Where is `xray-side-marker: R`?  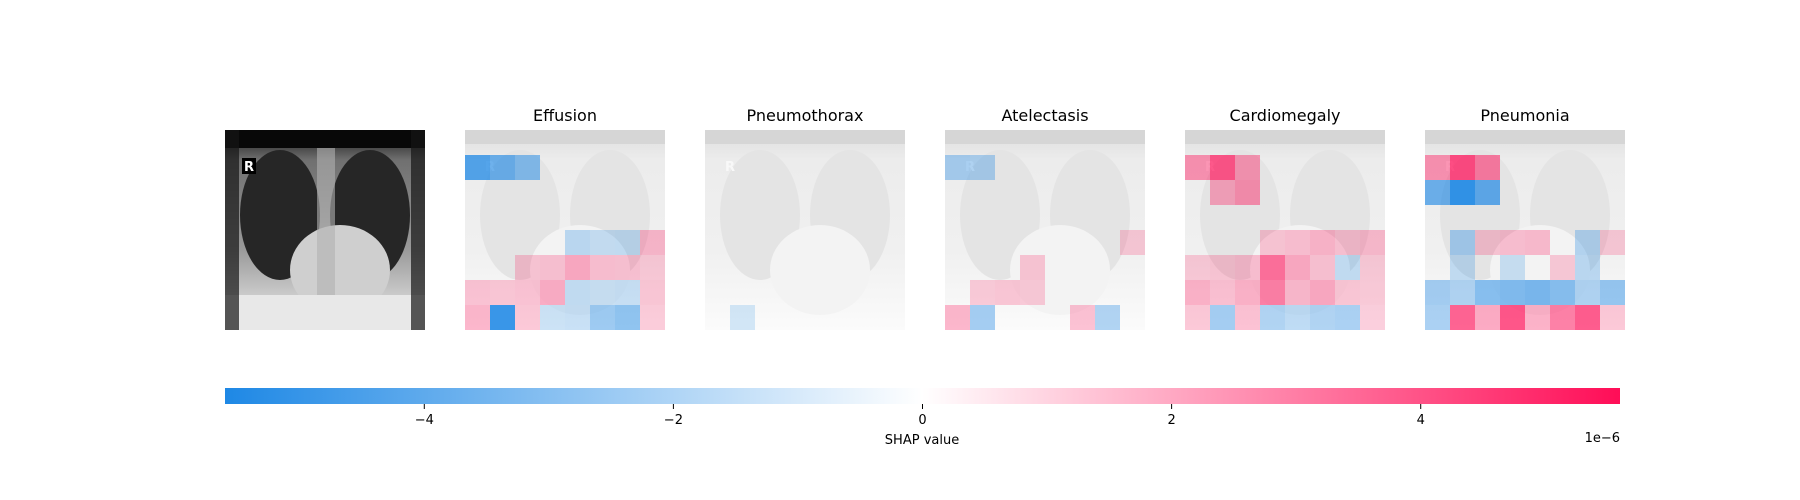
xray-side-marker: R is located at coordinates (249, 167).